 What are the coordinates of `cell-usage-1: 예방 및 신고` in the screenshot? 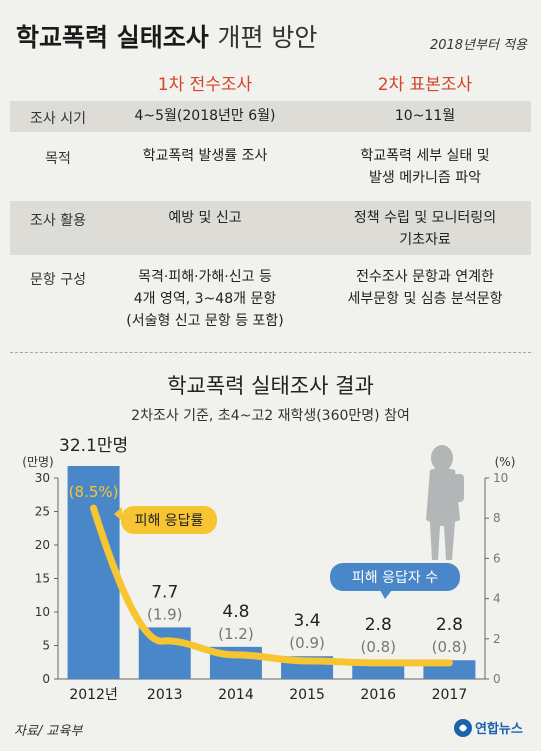 It's located at (205, 218).